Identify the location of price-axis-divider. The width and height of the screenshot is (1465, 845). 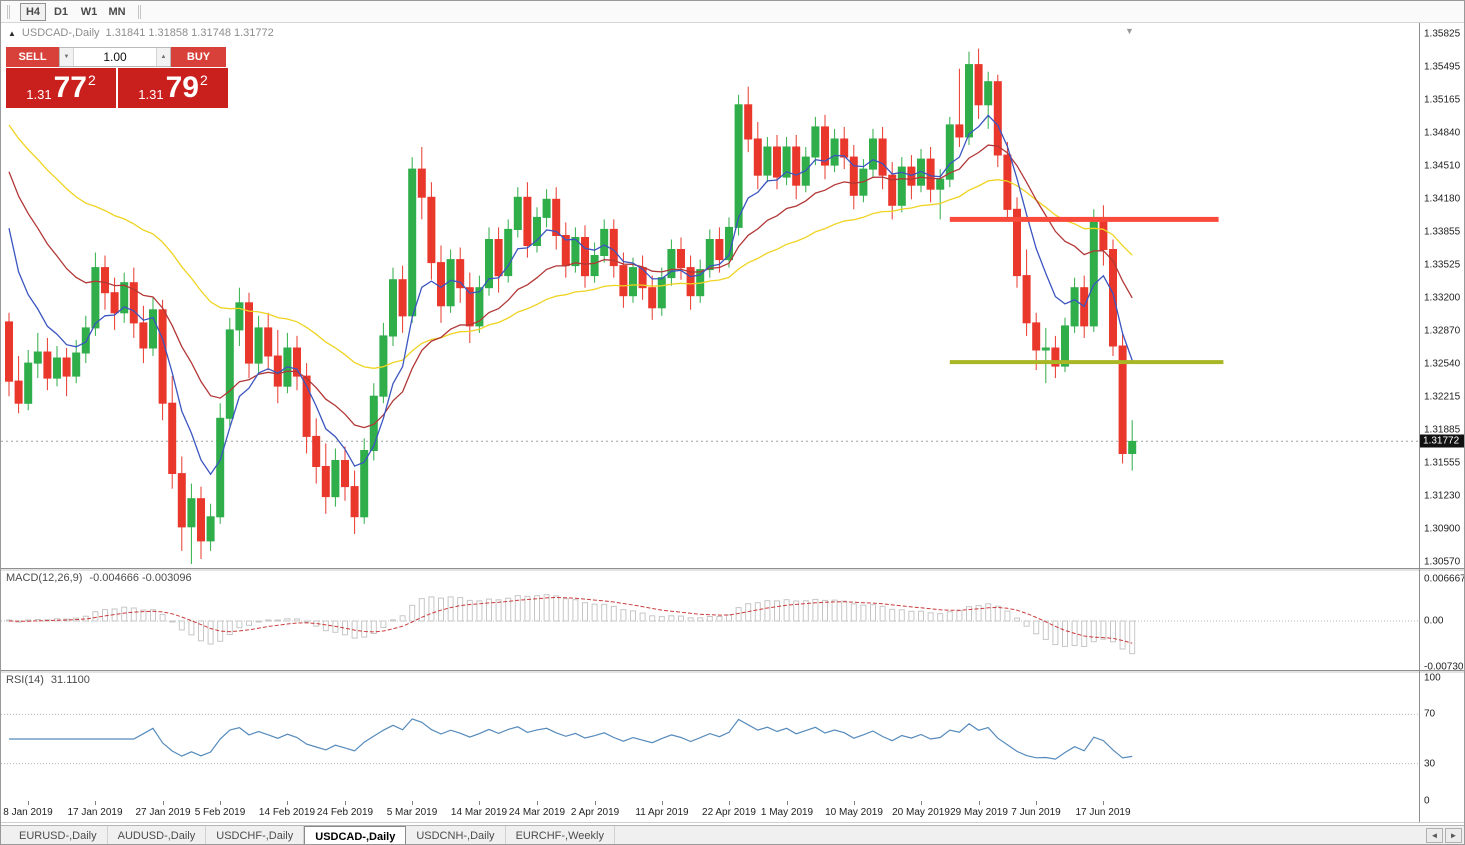
(1419, 422).